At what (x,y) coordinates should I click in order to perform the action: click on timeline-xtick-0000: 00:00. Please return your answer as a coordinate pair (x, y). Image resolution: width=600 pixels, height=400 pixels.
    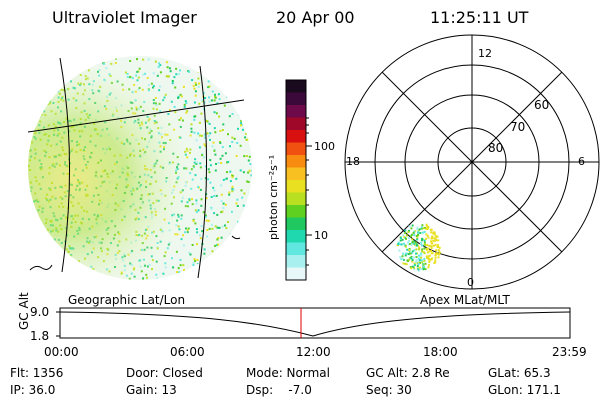
    Looking at the image, I should click on (61, 352).